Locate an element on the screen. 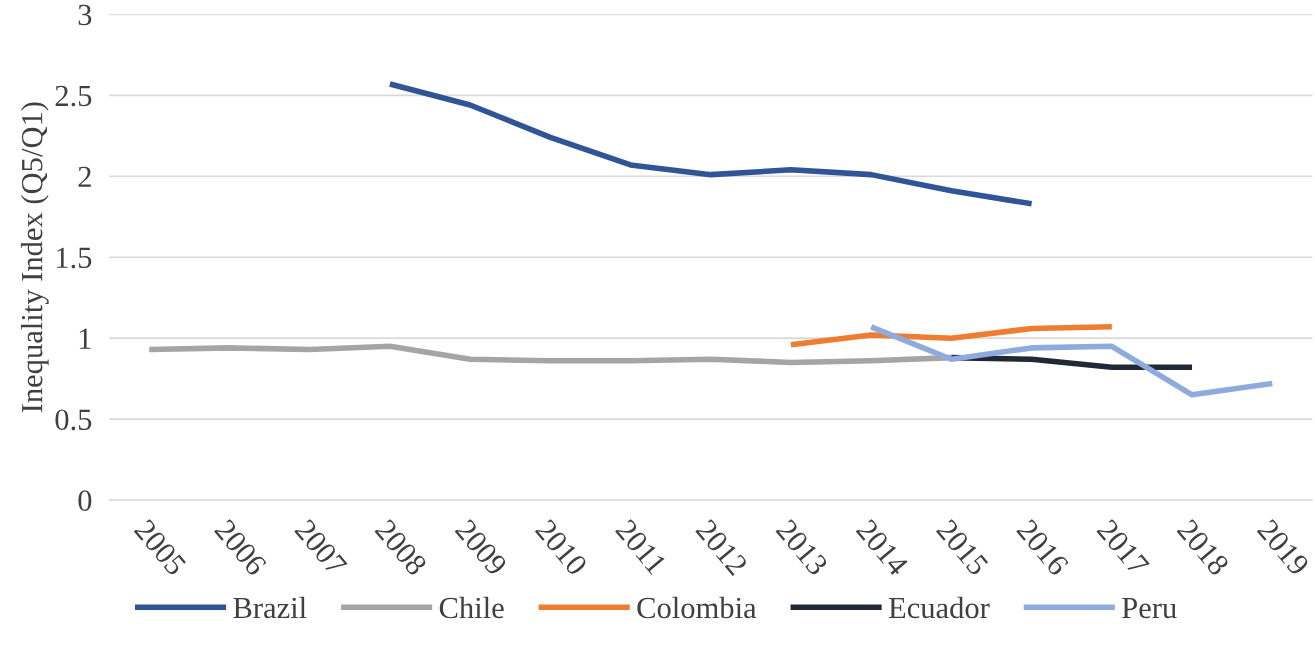  legend-label: Brazil is located at coordinates (270, 607).